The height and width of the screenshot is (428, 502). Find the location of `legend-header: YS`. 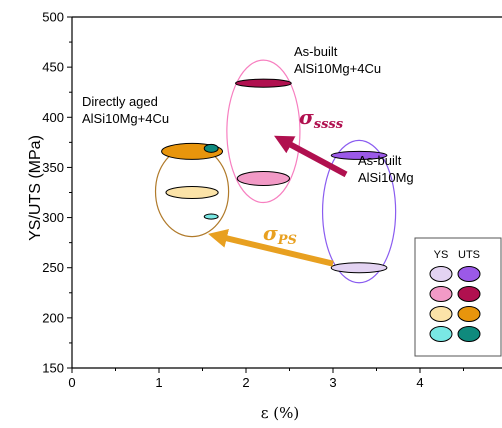

legend-header: YS is located at coordinates (441, 255).